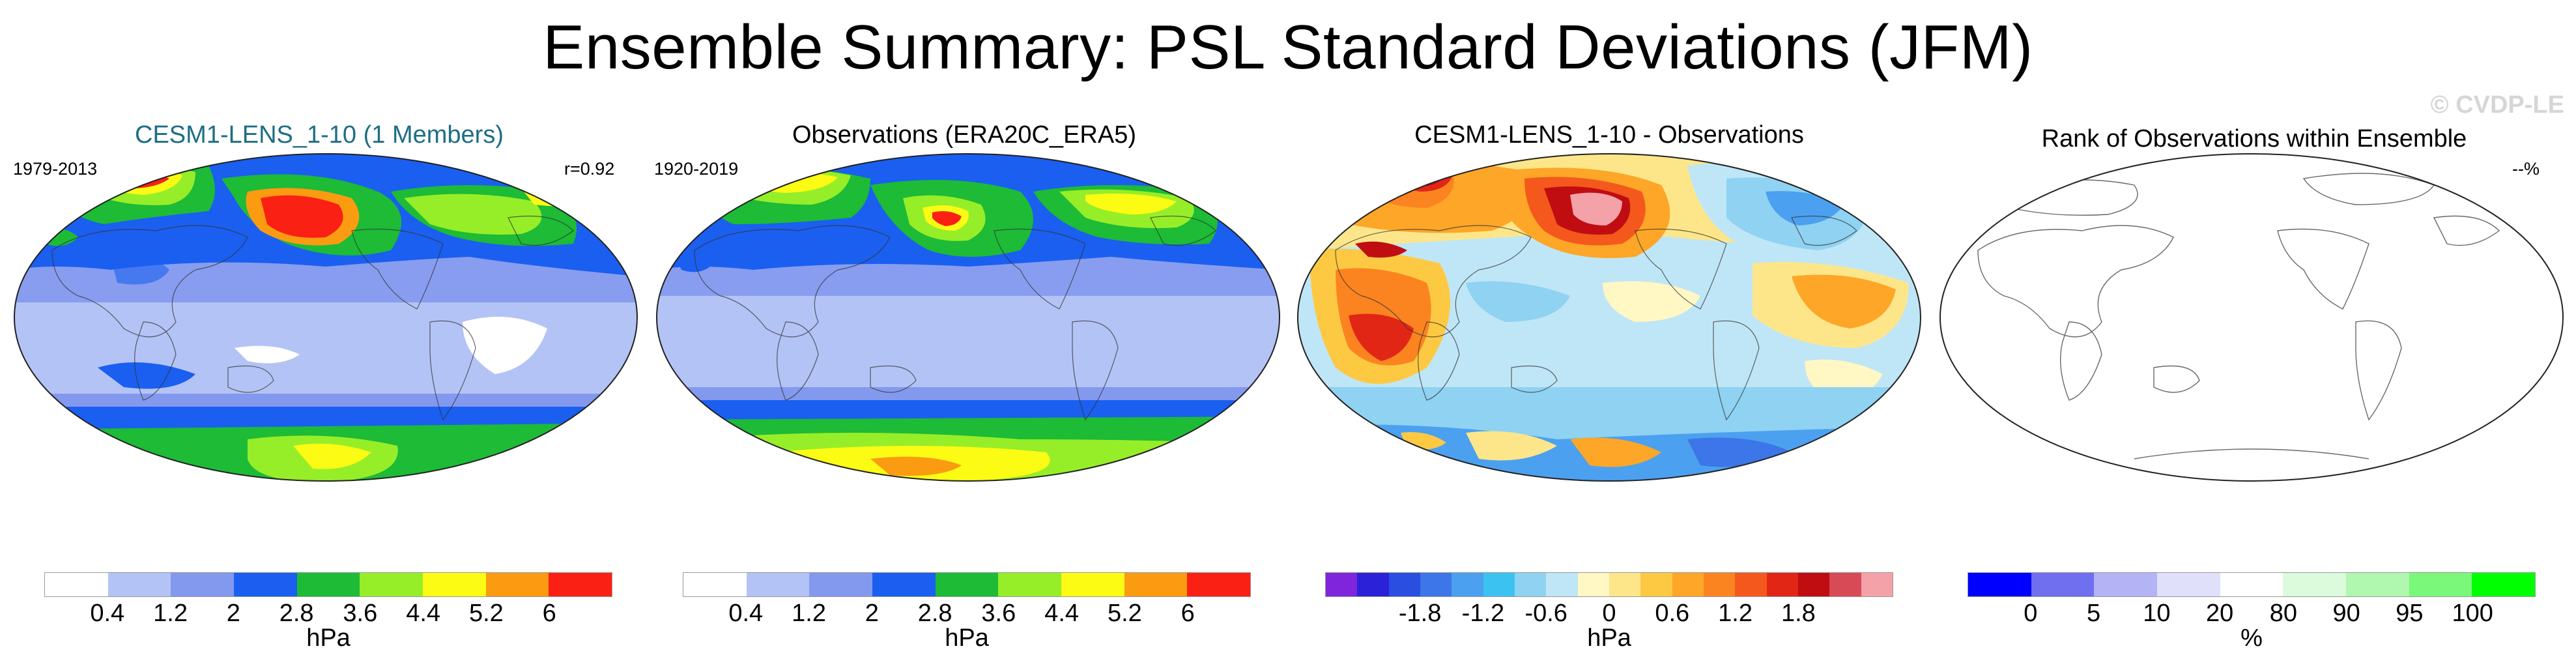  What do you see at coordinates (964, 135) in the screenshot?
I see `panel-2-title: Observations (ERA20C_ERA5)` at bounding box center [964, 135].